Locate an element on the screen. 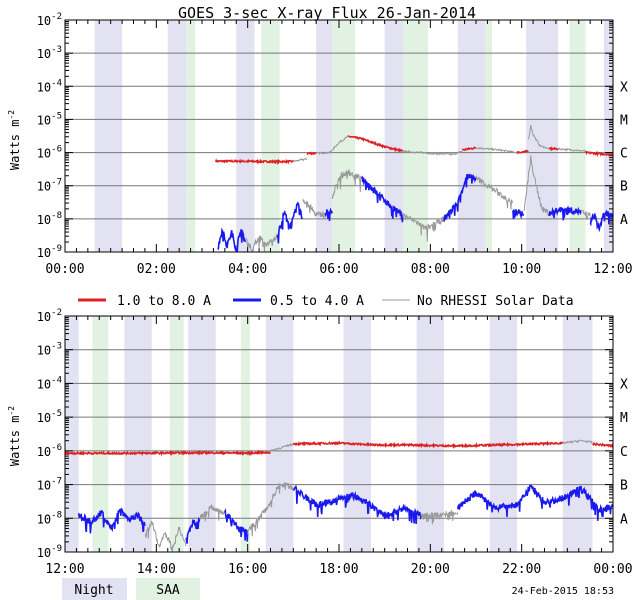 This screenshot has width=640, height=600. y-tick-label-exponent: -5 is located at coordinates (56, 414).